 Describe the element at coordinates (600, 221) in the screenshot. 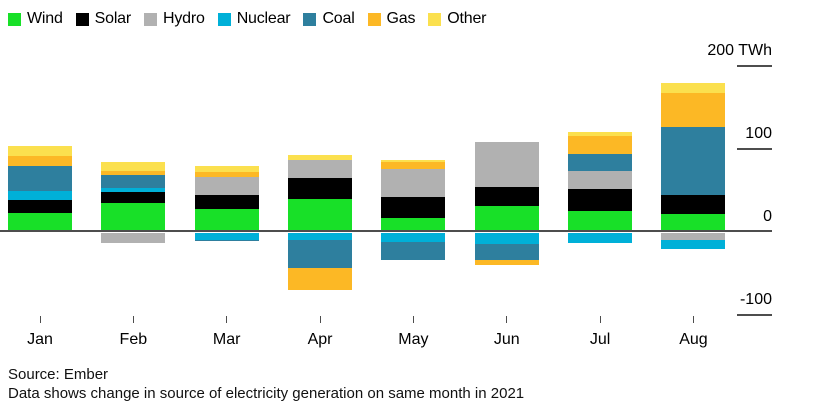

I see `bar-segment-jul-wind` at that location.